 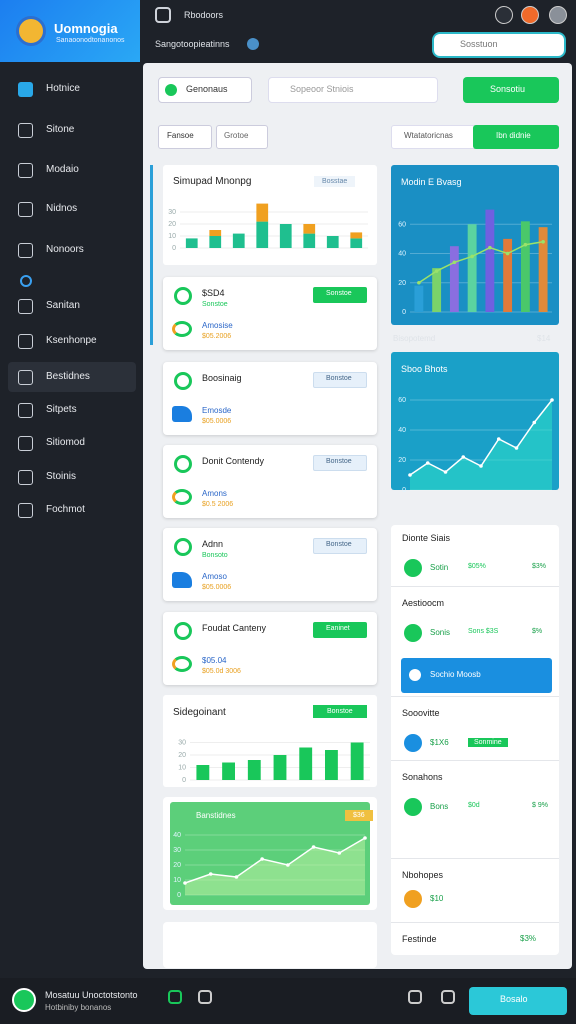 I want to click on row-value: $0d, so click(x=474, y=805).